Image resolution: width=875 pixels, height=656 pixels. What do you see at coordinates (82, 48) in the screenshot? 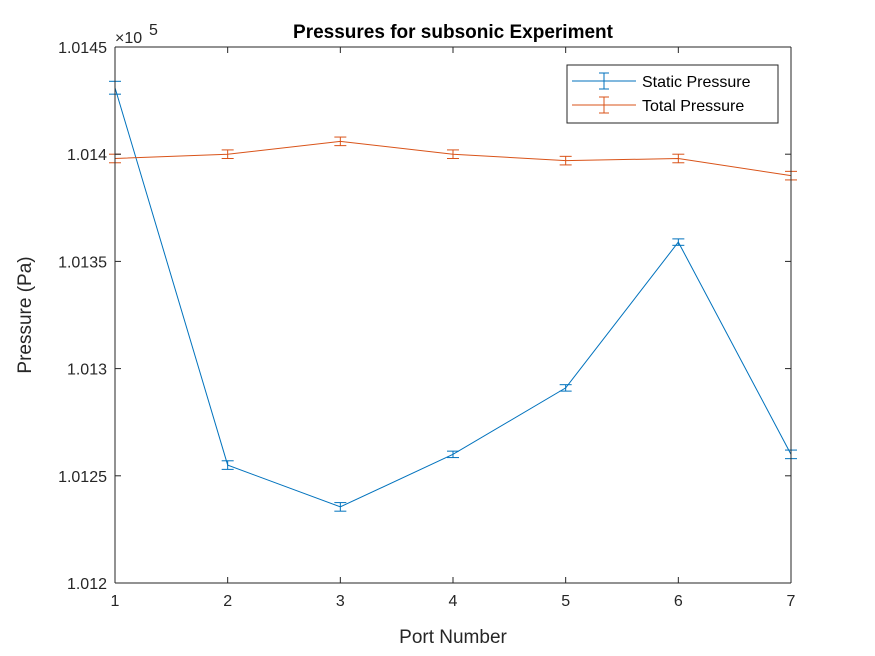
I see `y-tick-label: 1.0145` at bounding box center [82, 48].